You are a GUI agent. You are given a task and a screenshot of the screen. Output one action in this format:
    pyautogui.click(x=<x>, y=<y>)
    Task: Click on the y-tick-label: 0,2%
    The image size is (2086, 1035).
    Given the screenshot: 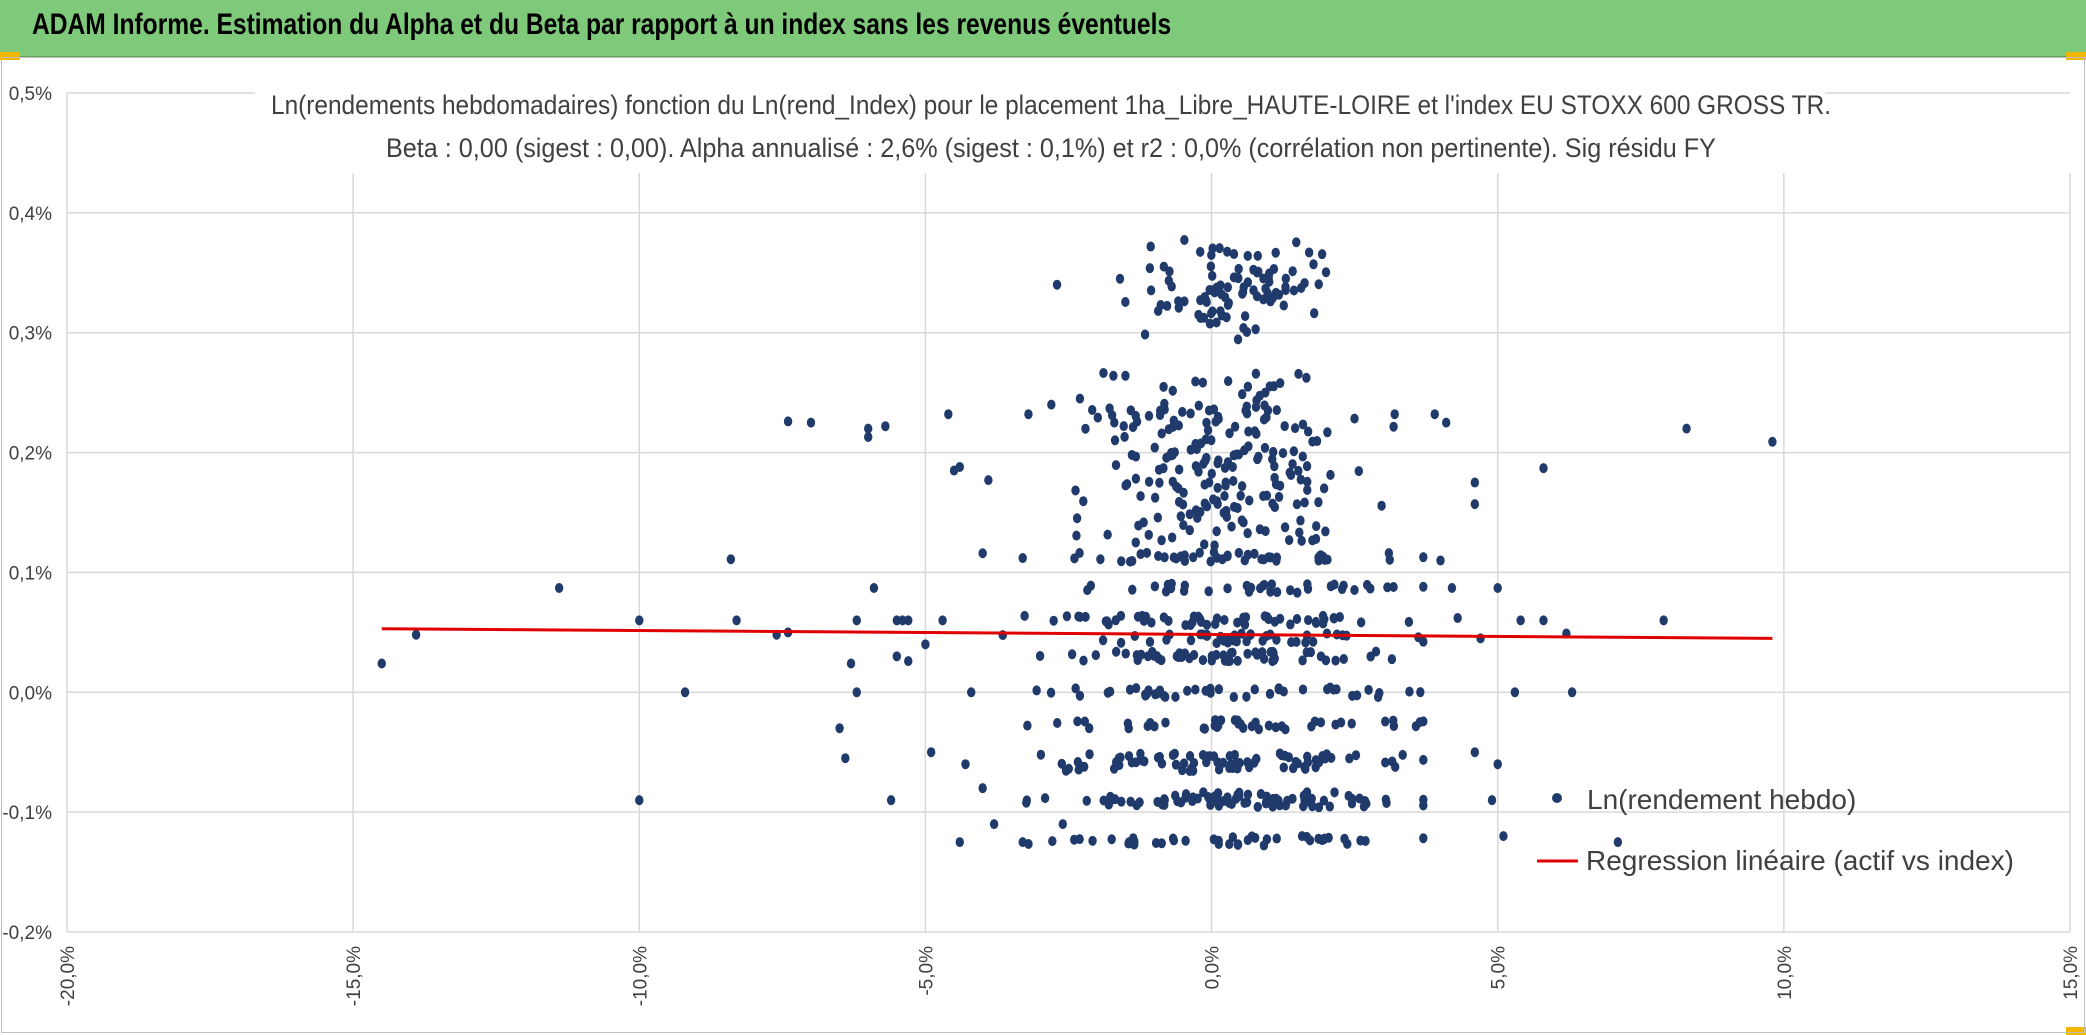 What is the action you would take?
    pyautogui.click(x=30, y=454)
    